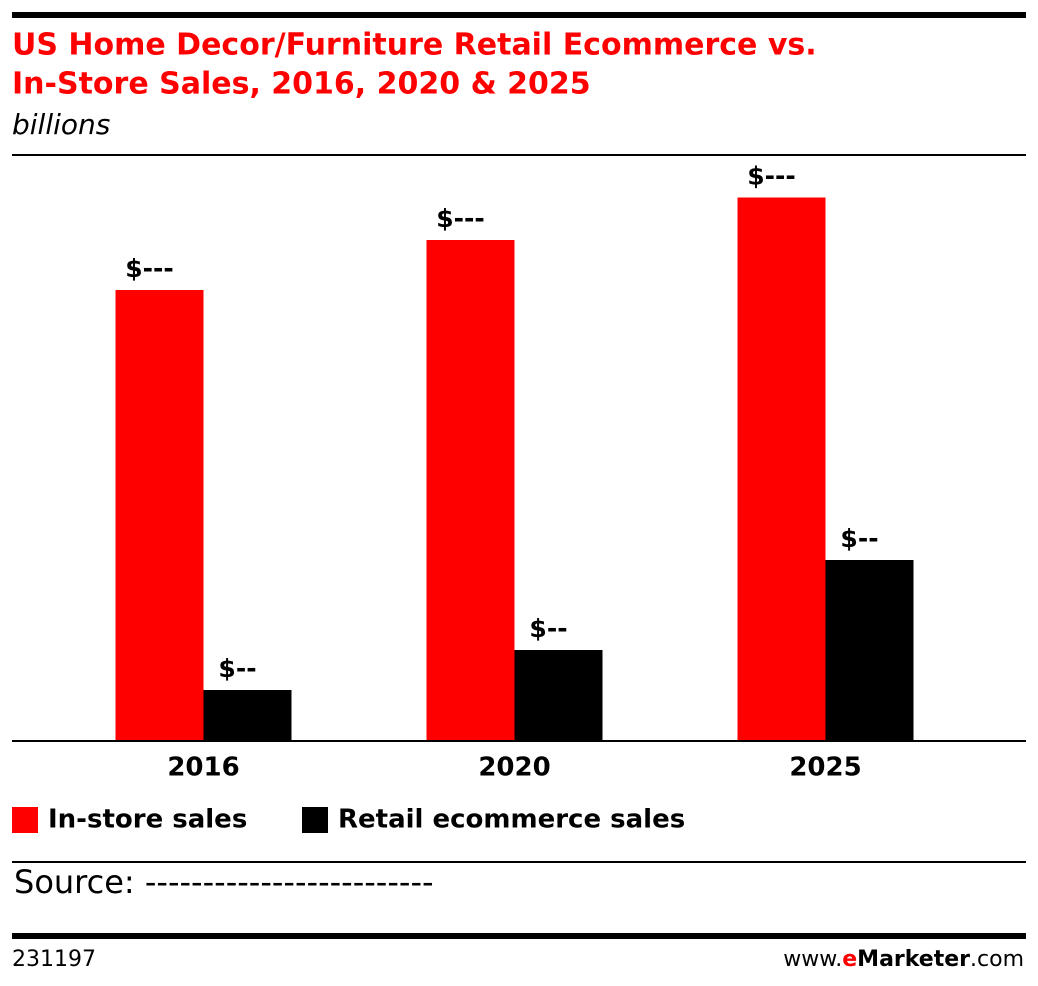 The height and width of the screenshot is (986, 1038). I want to click on bottom-rule, so click(519, 936).